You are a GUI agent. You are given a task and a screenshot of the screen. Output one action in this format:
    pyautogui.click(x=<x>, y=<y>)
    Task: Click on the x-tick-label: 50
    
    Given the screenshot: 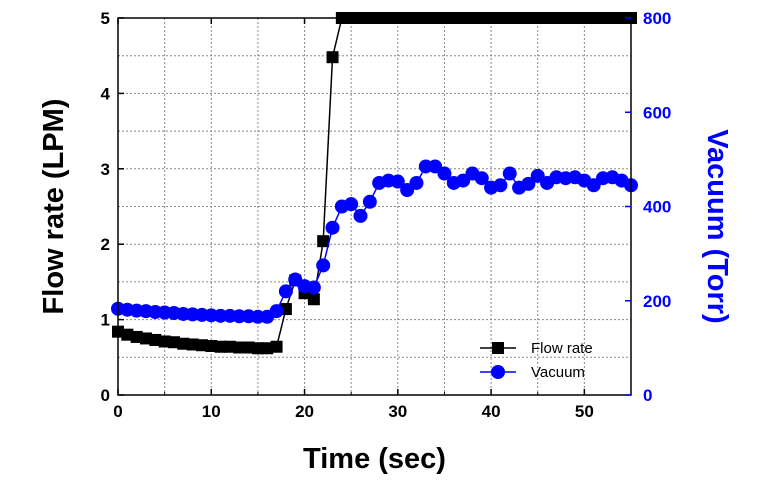 What is the action you would take?
    pyautogui.click(x=584, y=411)
    